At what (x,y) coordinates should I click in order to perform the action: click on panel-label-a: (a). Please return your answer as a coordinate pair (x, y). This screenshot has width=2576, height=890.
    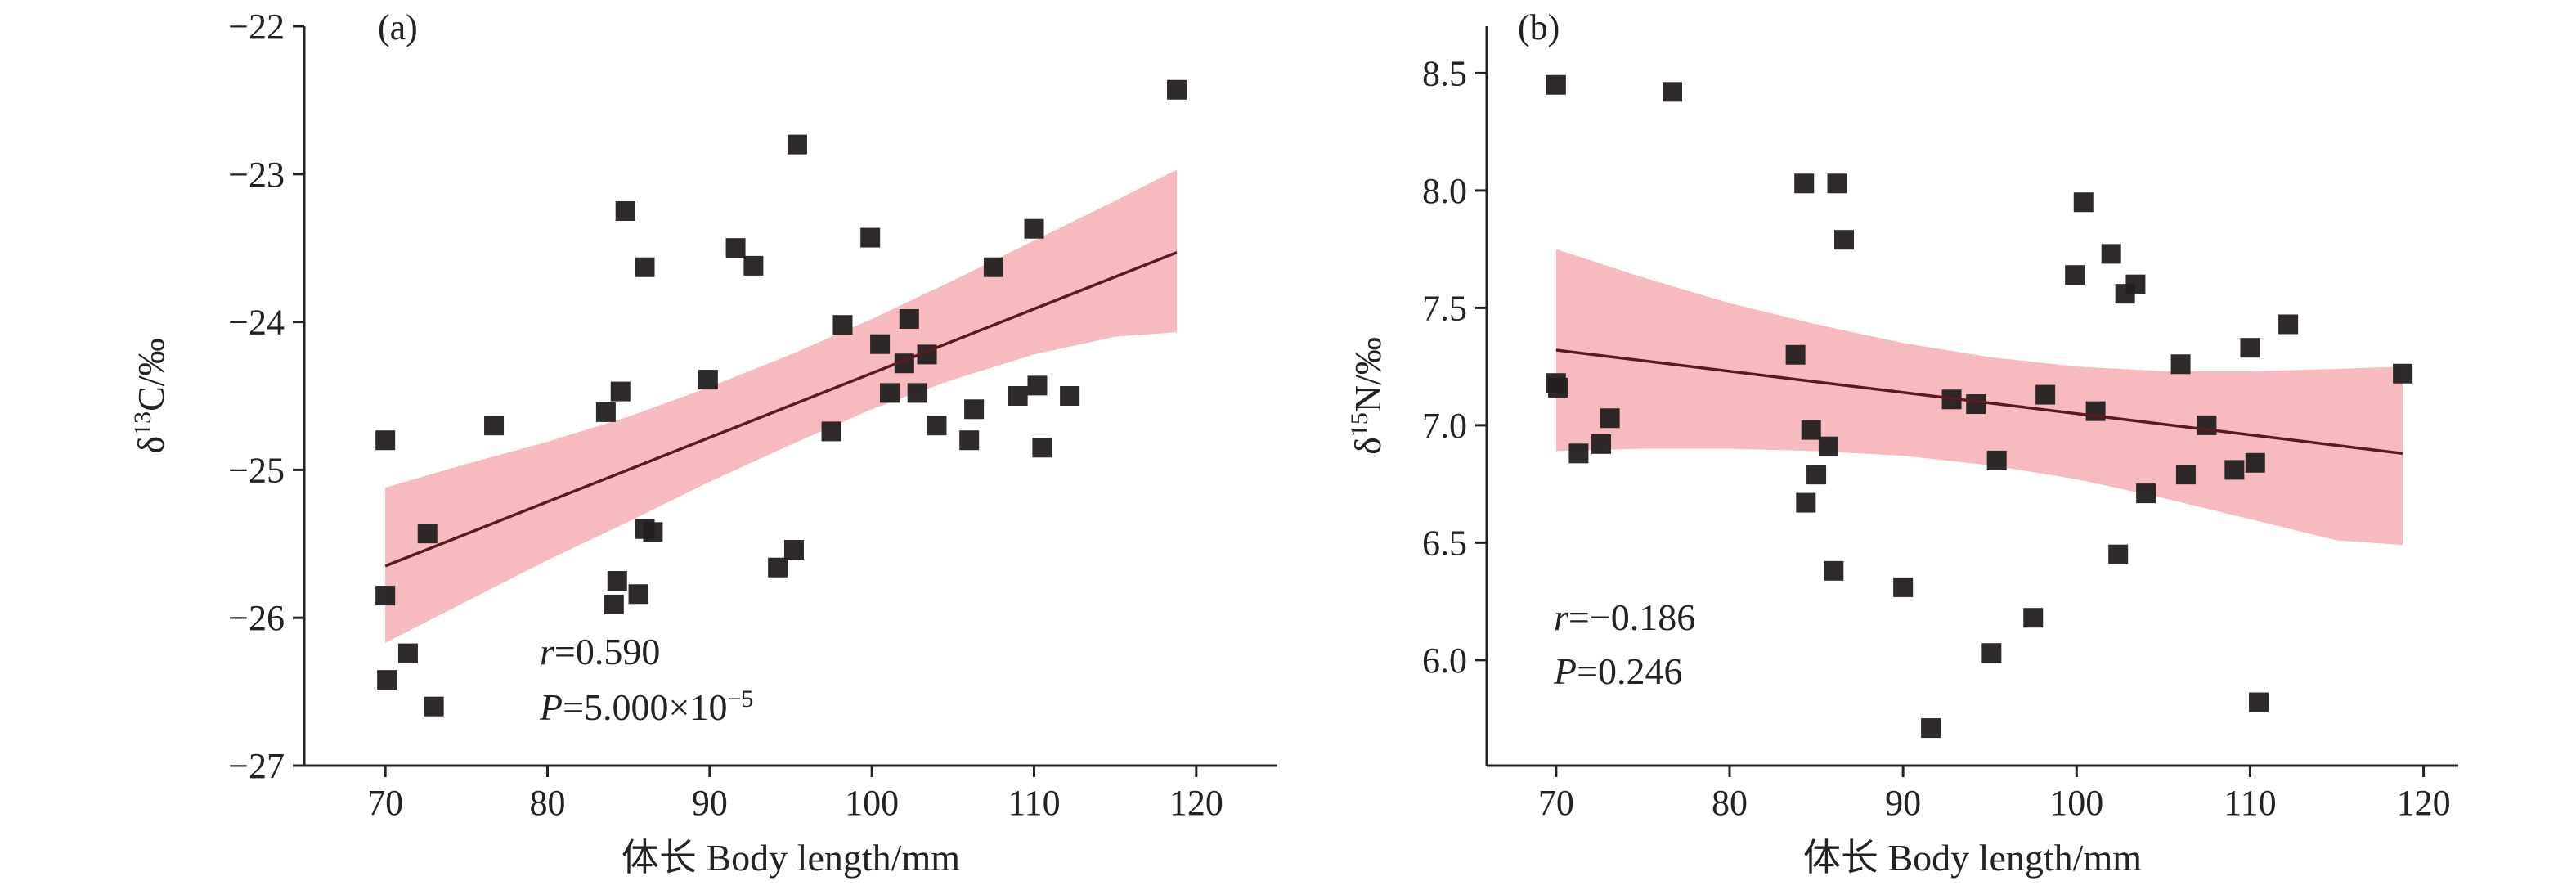
    Looking at the image, I should click on (398, 27).